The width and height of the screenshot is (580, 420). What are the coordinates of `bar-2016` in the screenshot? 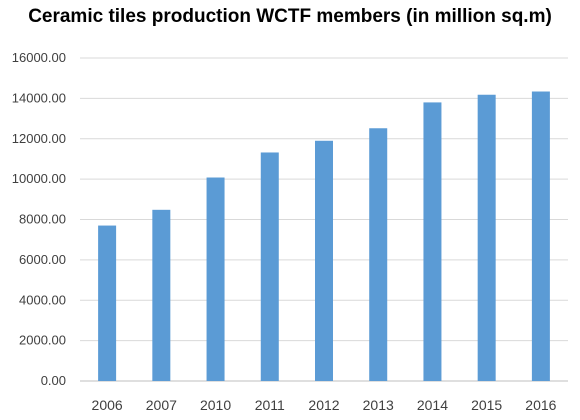 It's located at (540, 236).